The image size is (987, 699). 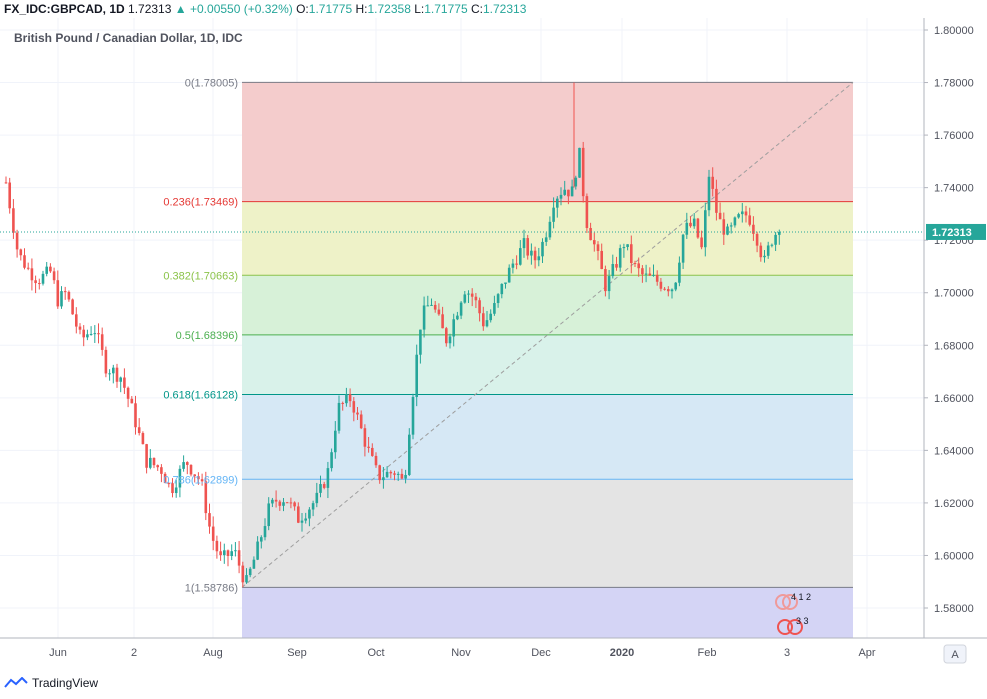 I want to click on chart-title: British Pound / Canadian Dollar, 1D, IDC, so click(x=128, y=38).